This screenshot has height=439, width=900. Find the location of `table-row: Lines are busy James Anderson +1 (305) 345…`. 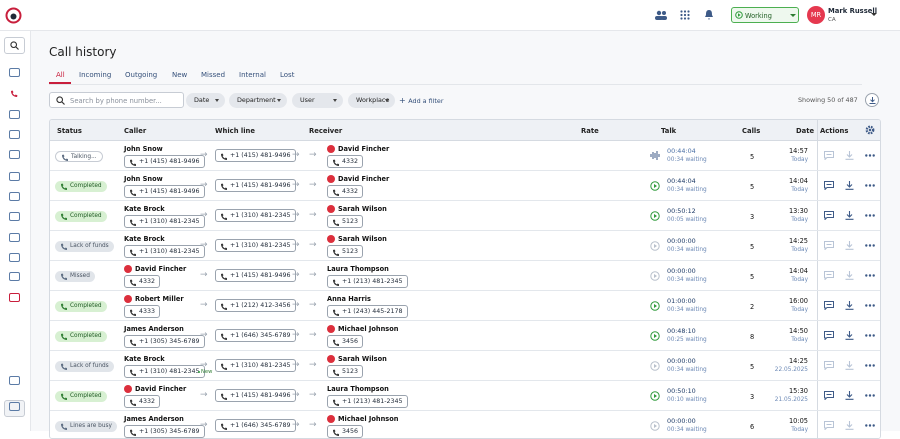

table-row: Lines are busy James Anderson +1 (305) 345… is located at coordinates (465, 424).